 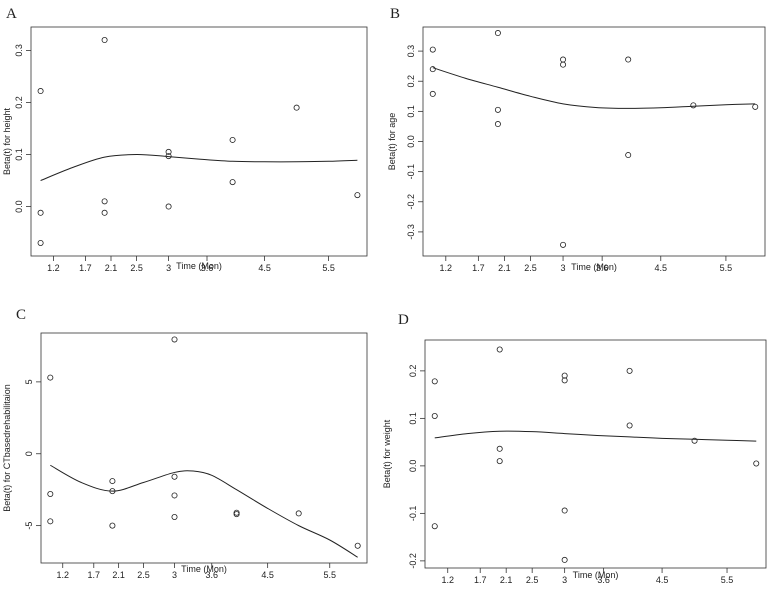 What do you see at coordinates (395, 14) in the screenshot?
I see `panel-b-letter: B` at bounding box center [395, 14].